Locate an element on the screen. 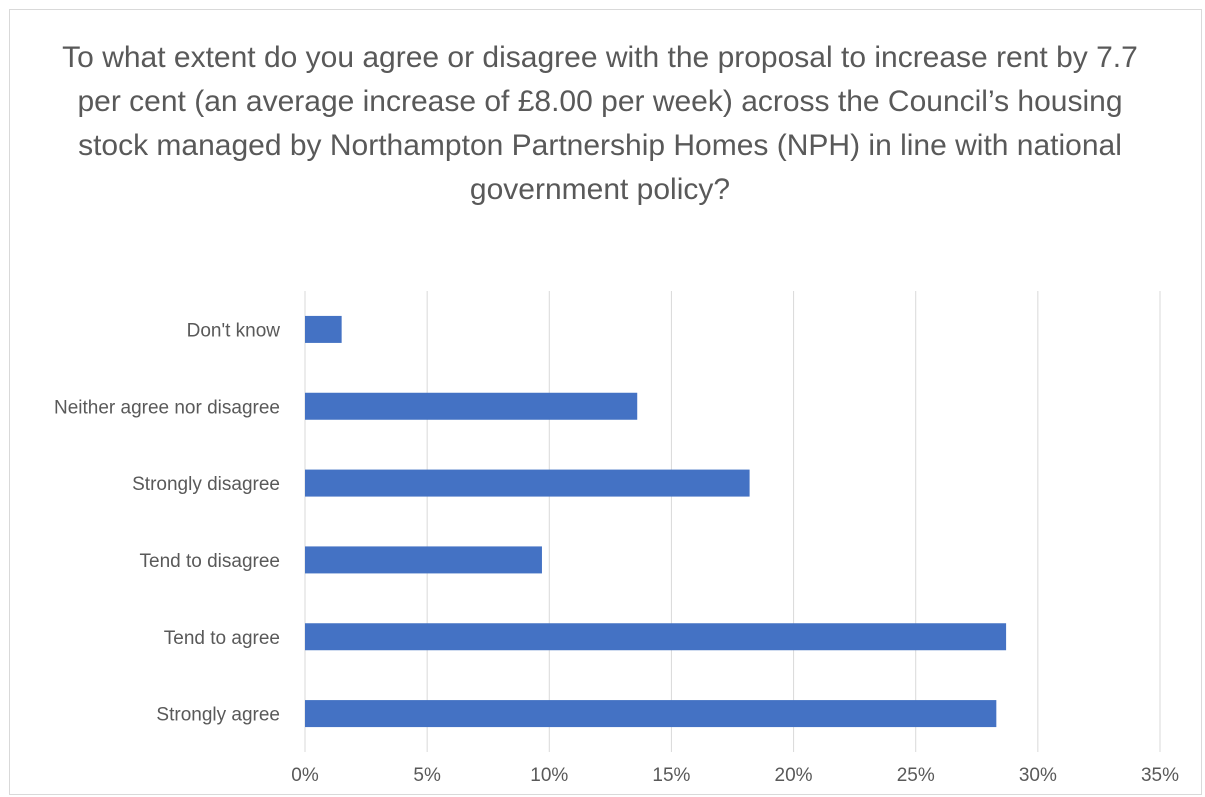  category-label: Strongly disagree is located at coordinates (206, 484).